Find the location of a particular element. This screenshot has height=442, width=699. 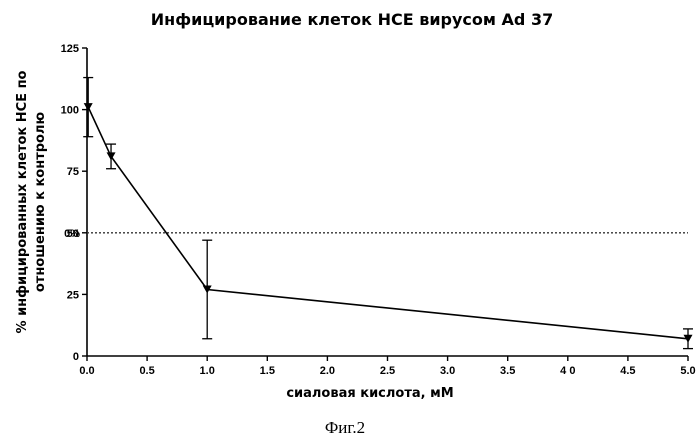

x-tick-label: 2.0 is located at coordinates (327, 371).